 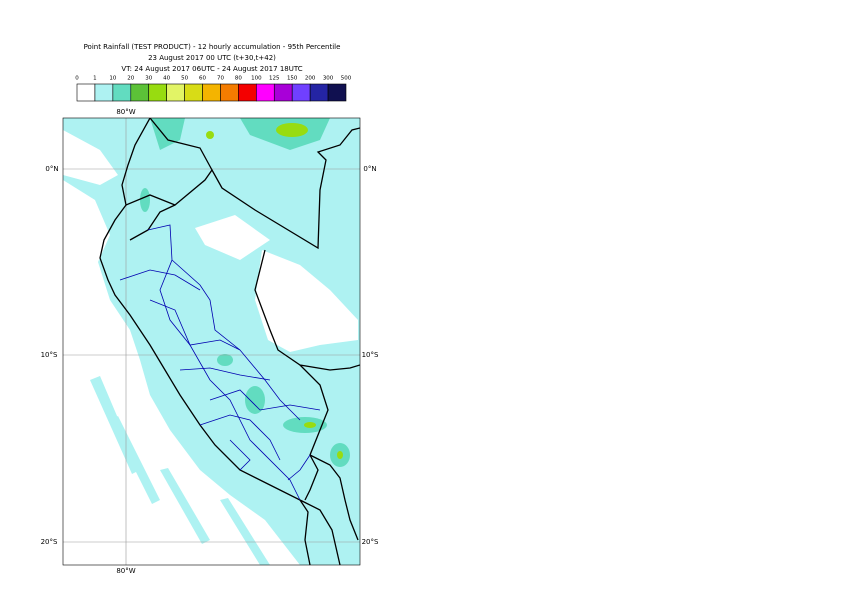 I want to click on legend-label: 60, so click(x=202, y=79).